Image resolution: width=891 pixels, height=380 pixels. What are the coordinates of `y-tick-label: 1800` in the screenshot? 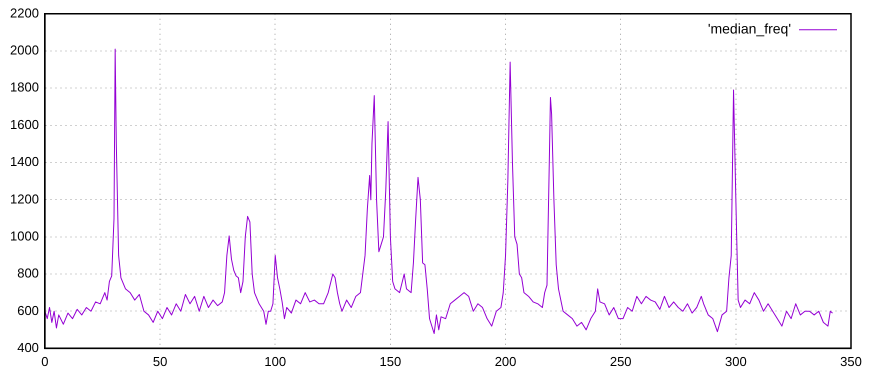 It's located at (24, 87).